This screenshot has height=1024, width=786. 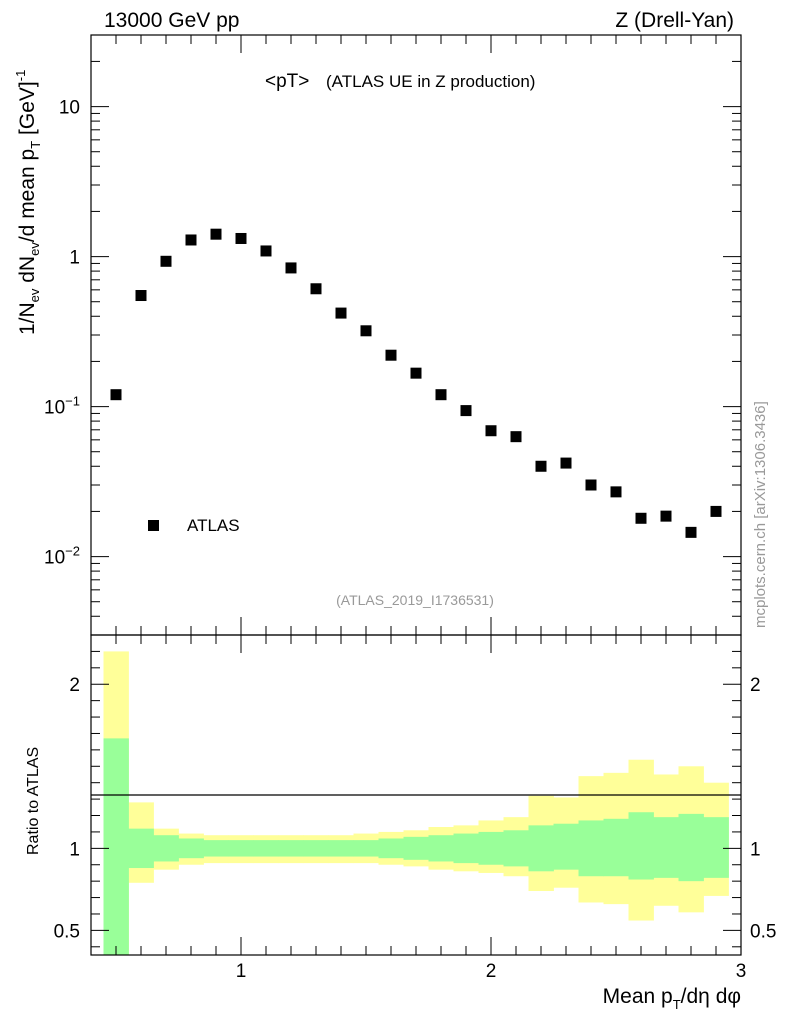 I want to click on ratio-y-tick-label: 1, so click(x=74, y=849).